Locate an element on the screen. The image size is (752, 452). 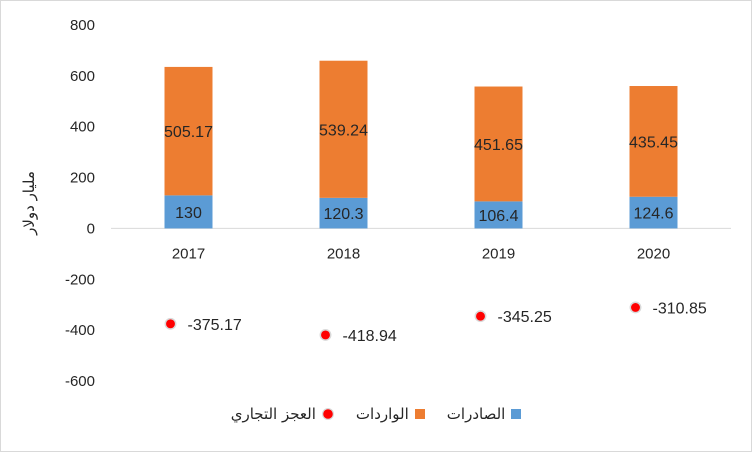
y-tick-label: 200 is located at coordinates (82, 178).